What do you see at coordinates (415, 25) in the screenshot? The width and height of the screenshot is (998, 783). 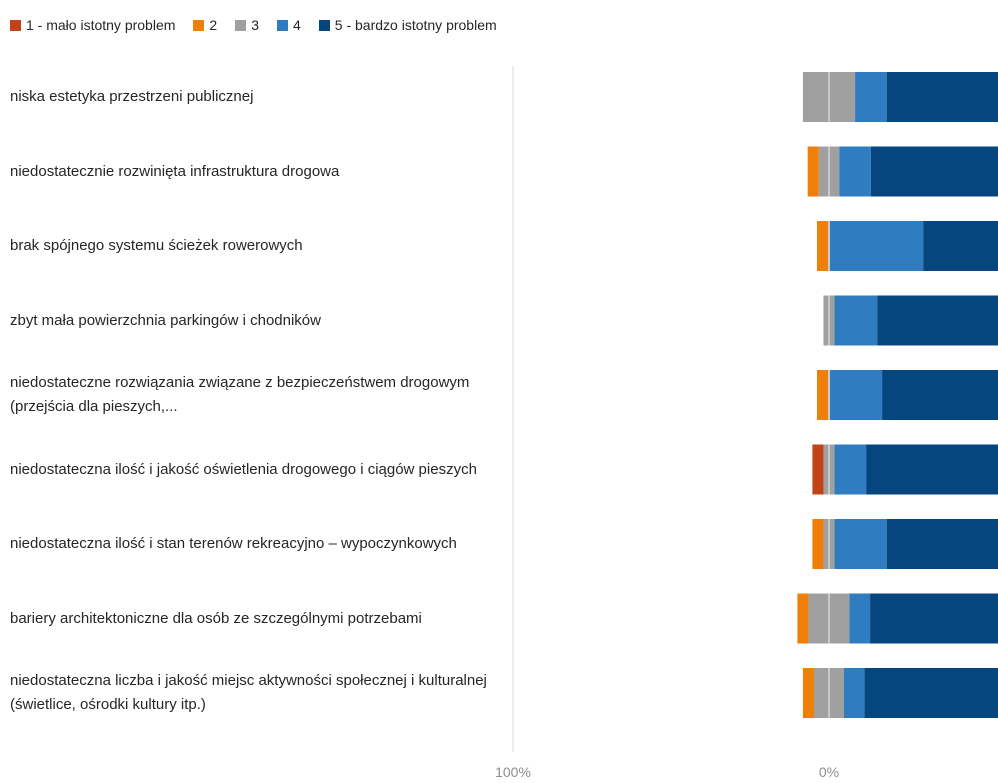 I see `legend-label: 5 - bardzo istotny problem` at bounding box center [415, 25].